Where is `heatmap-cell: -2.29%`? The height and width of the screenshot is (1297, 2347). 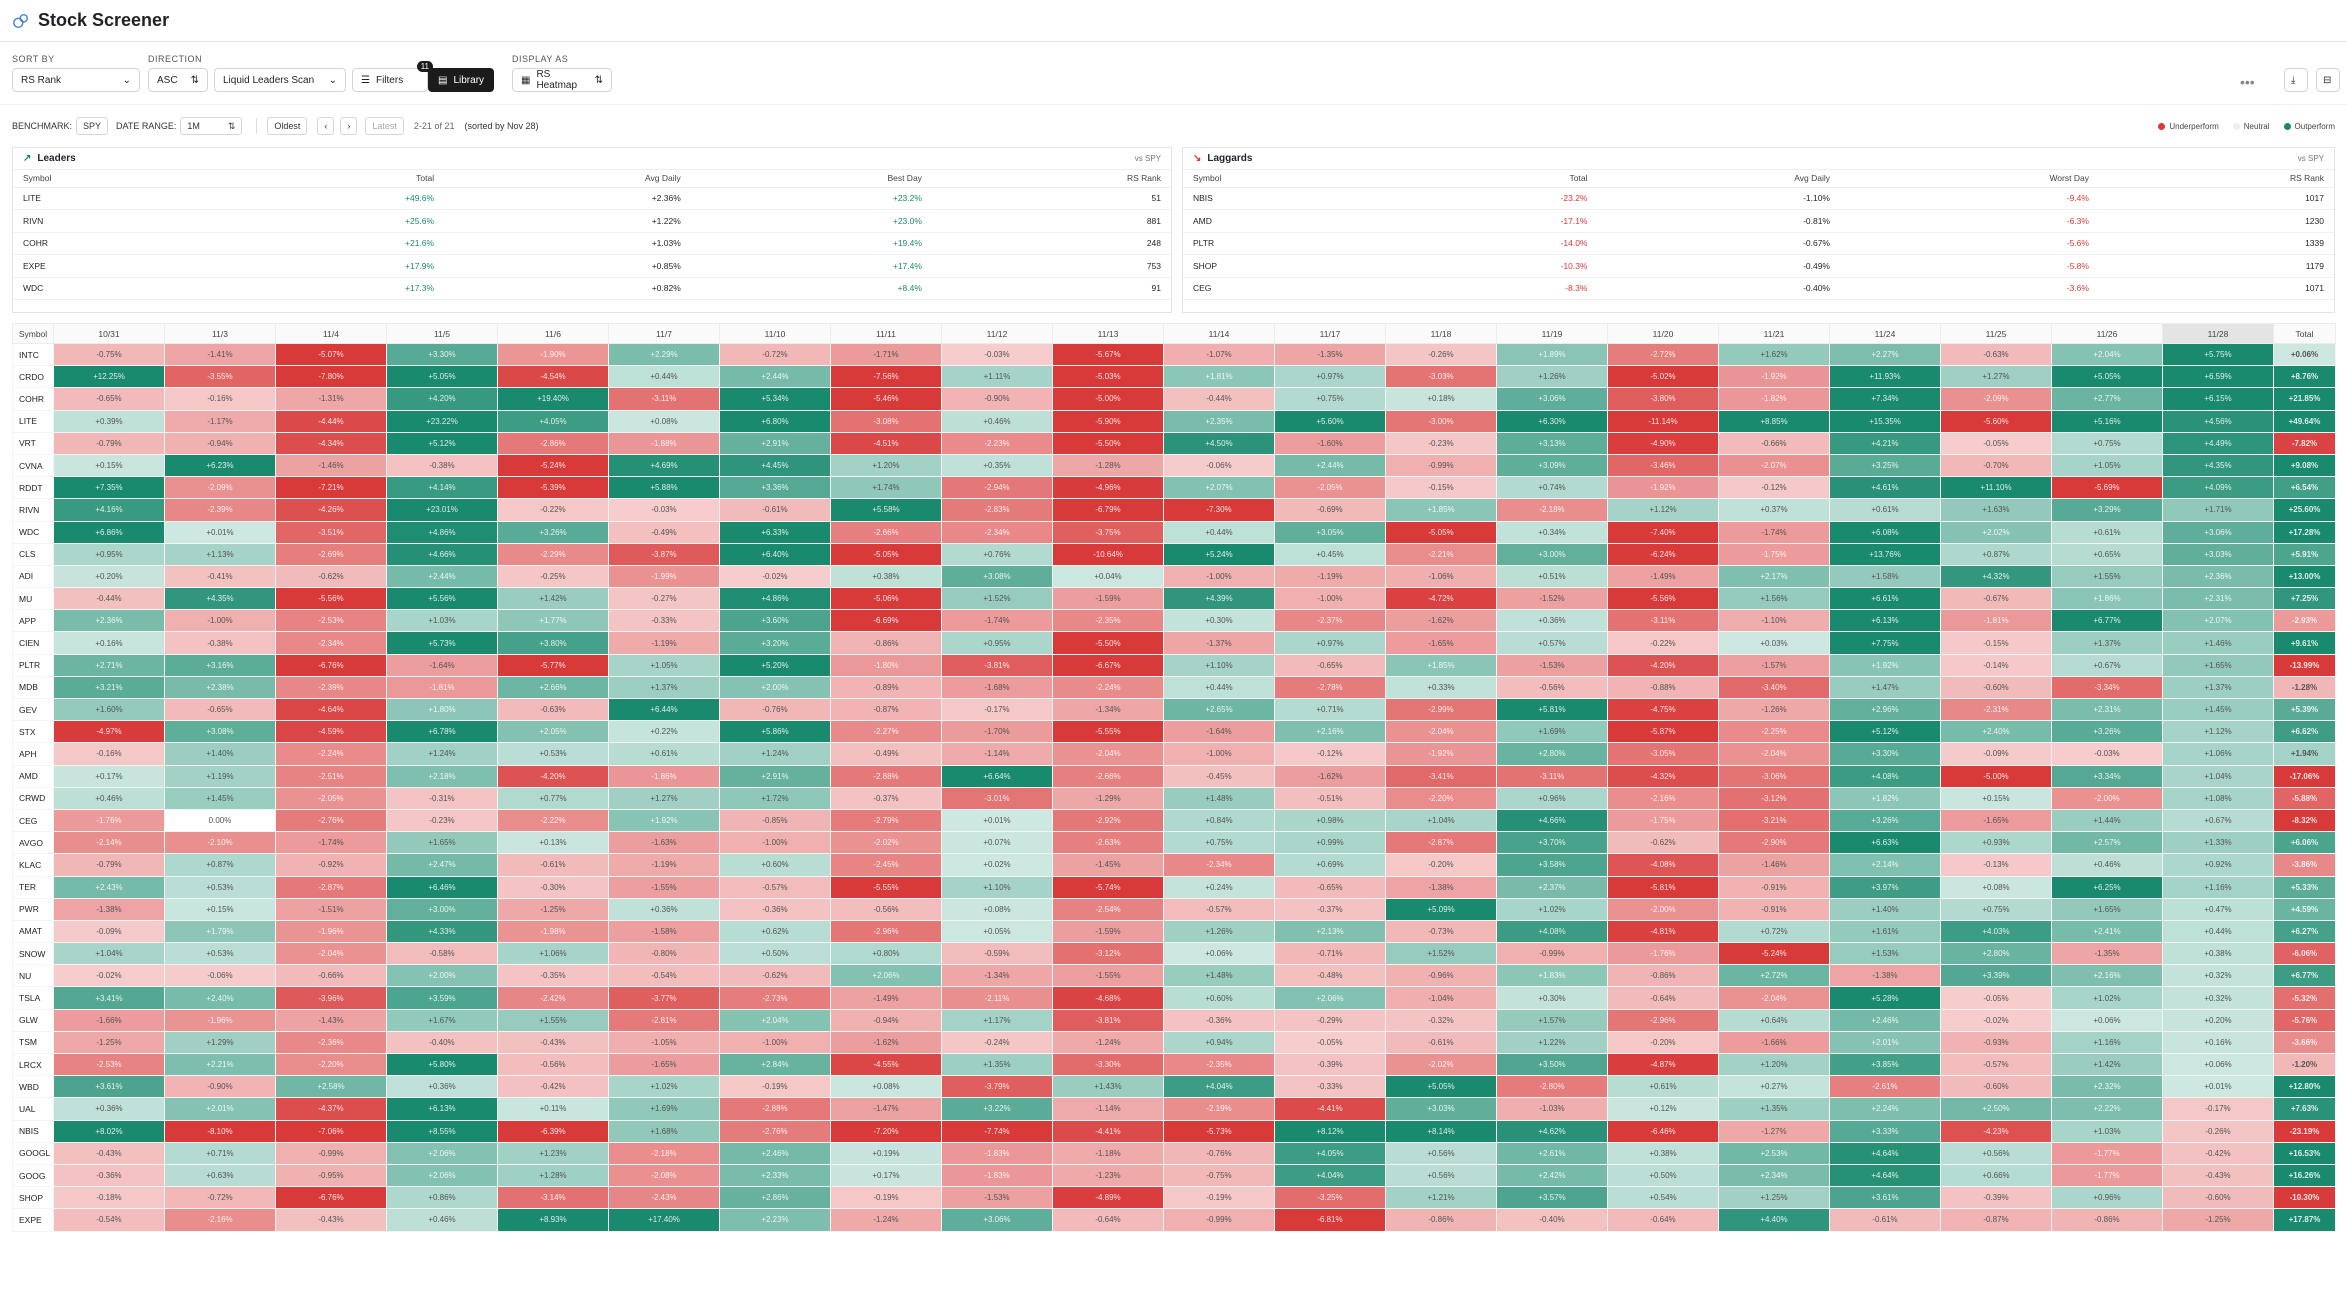
heatmap-cell: -2.29% is located at coordinates (553, 554).